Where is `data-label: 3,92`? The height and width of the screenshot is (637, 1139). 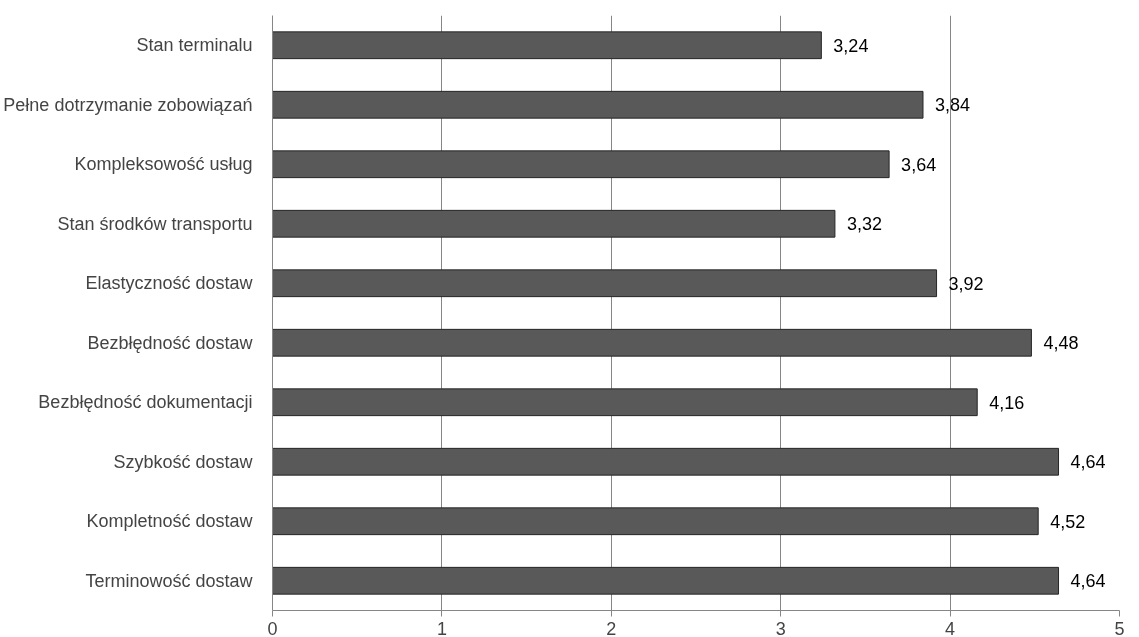
data-label: 3,92 is located at coordinates (966, 283).